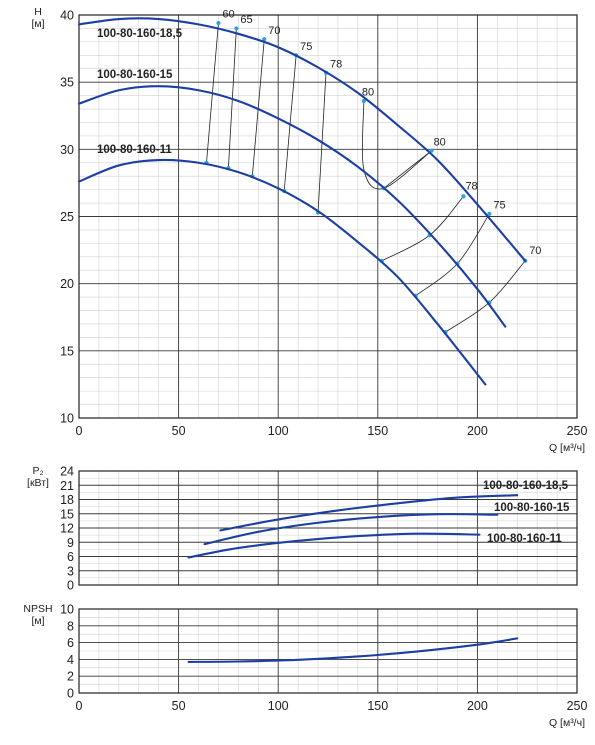 This screenshot has width=595, height=745. I want to click on y-tick-label: 18, so click(67, 500).